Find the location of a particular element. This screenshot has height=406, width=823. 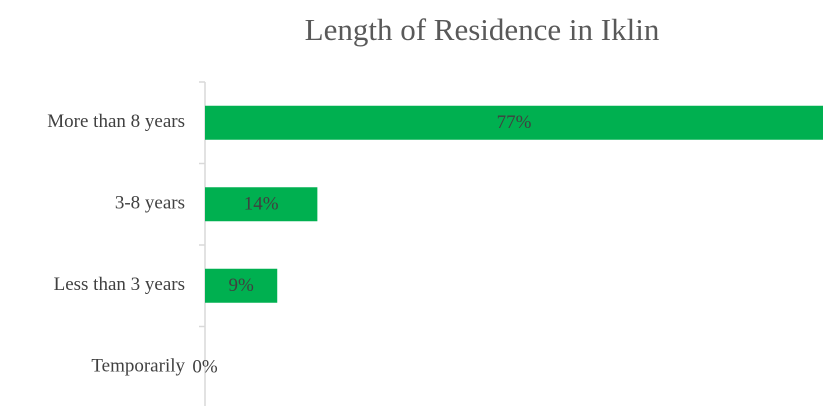

data-label: 9% is located at coordinates (241, 285).